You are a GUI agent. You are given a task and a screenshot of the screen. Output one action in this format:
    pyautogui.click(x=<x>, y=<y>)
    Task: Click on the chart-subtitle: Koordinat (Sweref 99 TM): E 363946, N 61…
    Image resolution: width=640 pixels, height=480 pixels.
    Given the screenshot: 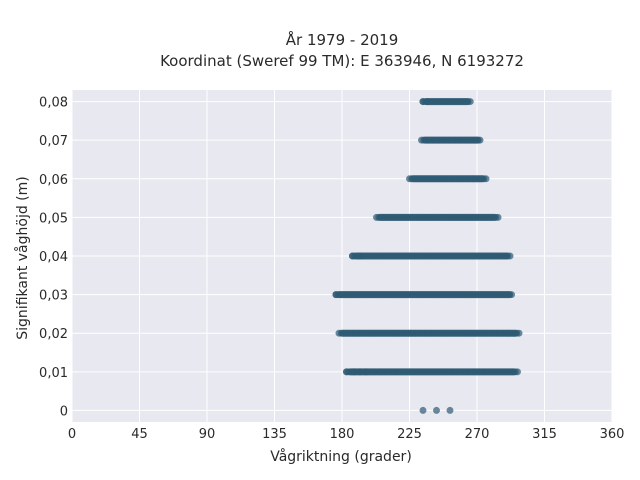 What is the action you would take?
    pyautogui.click(x=342, y=61)
    